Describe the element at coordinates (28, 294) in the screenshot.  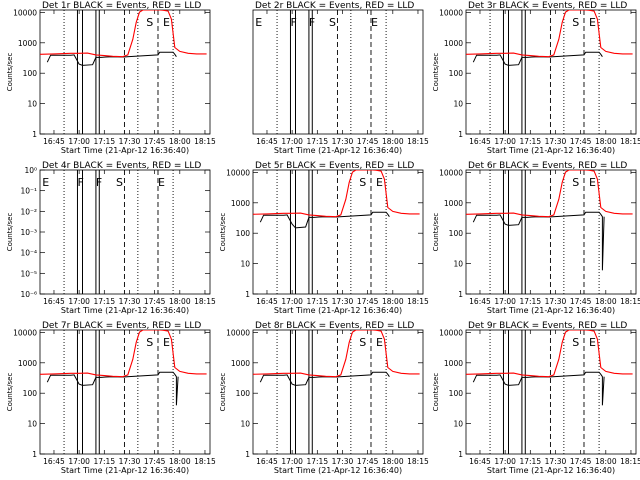
I see `y-tick-label: 10⁻⁶` at that location.